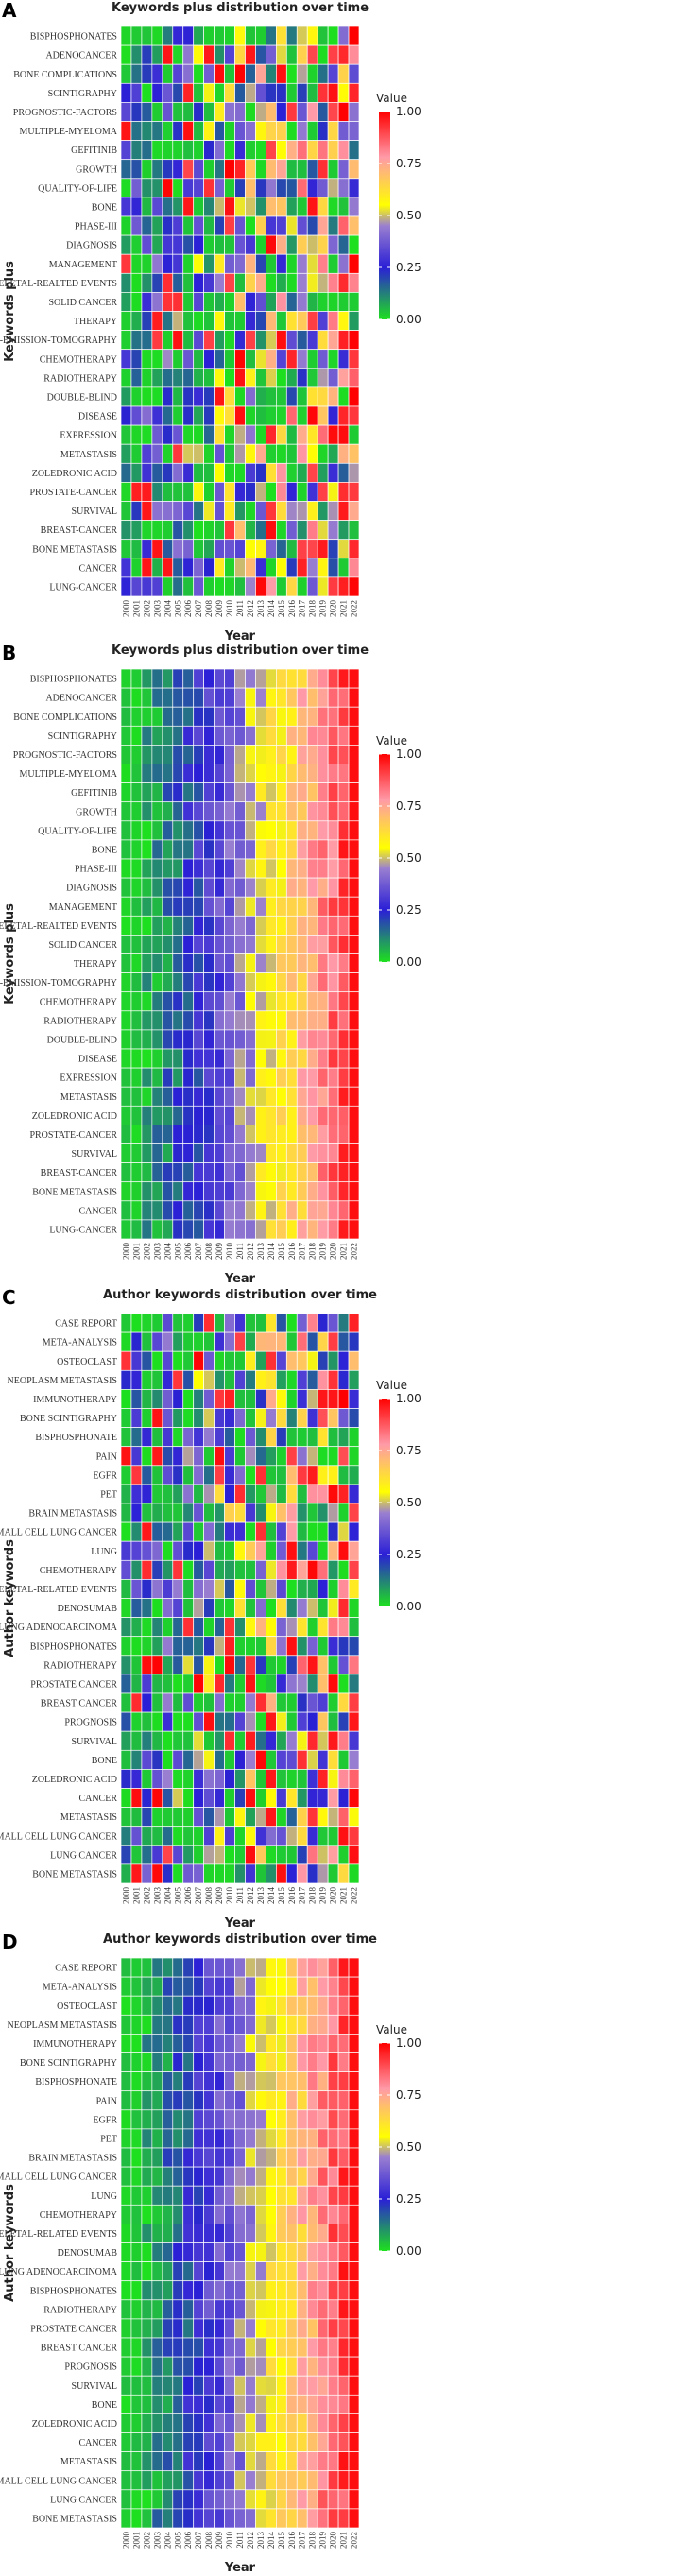 This screenshot has width=687, height=2576. What do you see at coordinates (302, 1252) in the screenshot?
I see `column-label: 2017` at bounding box center [302, 1252].